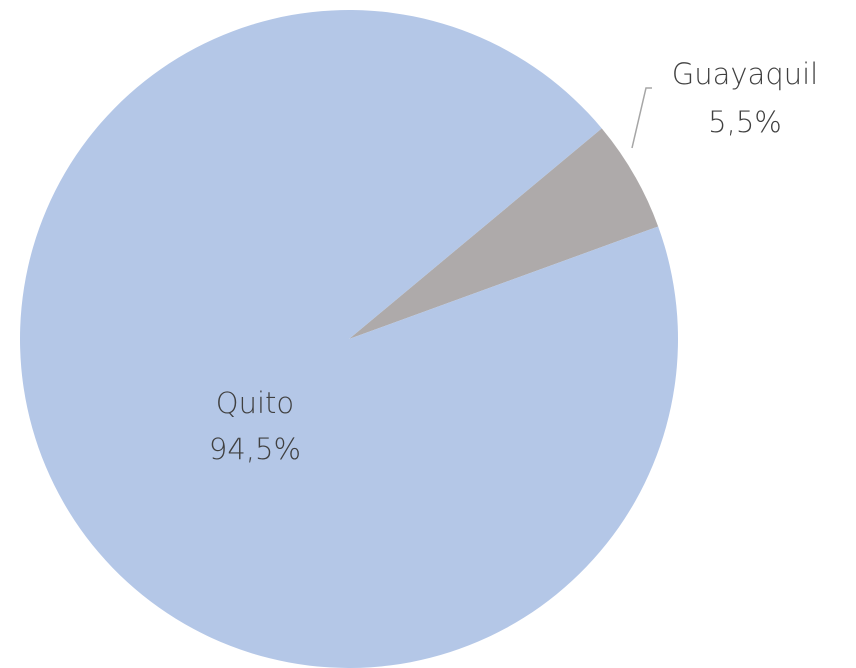 Image resolution: width=856 pixels, height=668 pixels. What do you see at coordinates (745, 122) in the screenshot?
I see `value-label: 5,5%` at bounding box center [745, 122].